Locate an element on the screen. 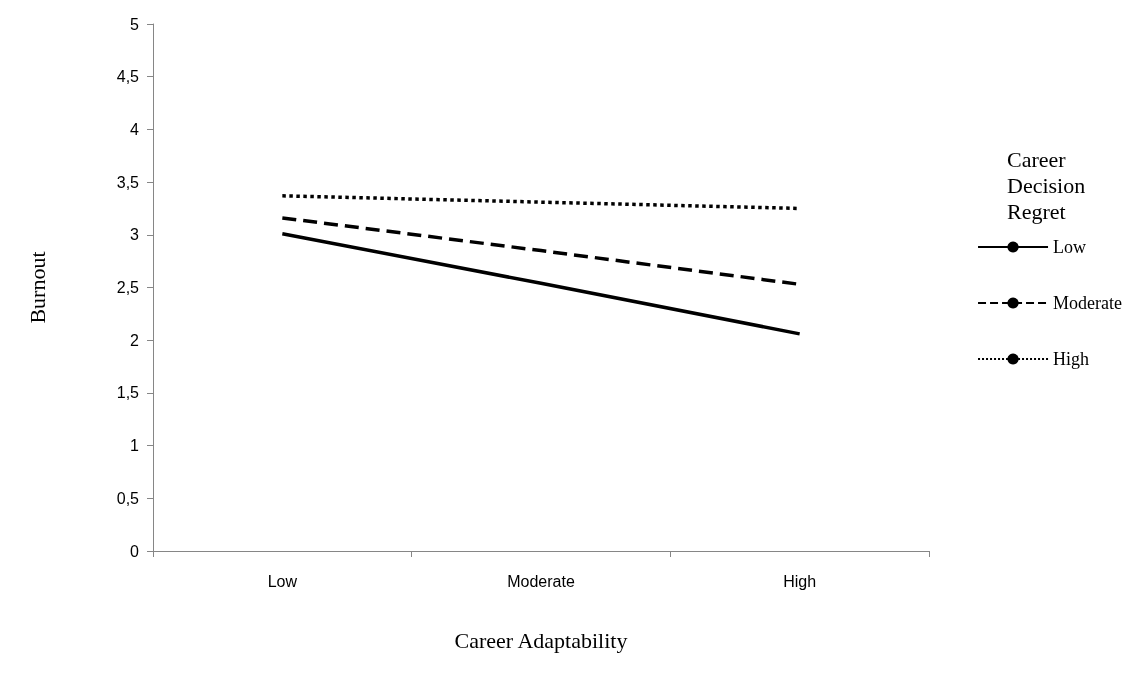  y-tick-label: 3,5 is located at coordinates (128, 182).